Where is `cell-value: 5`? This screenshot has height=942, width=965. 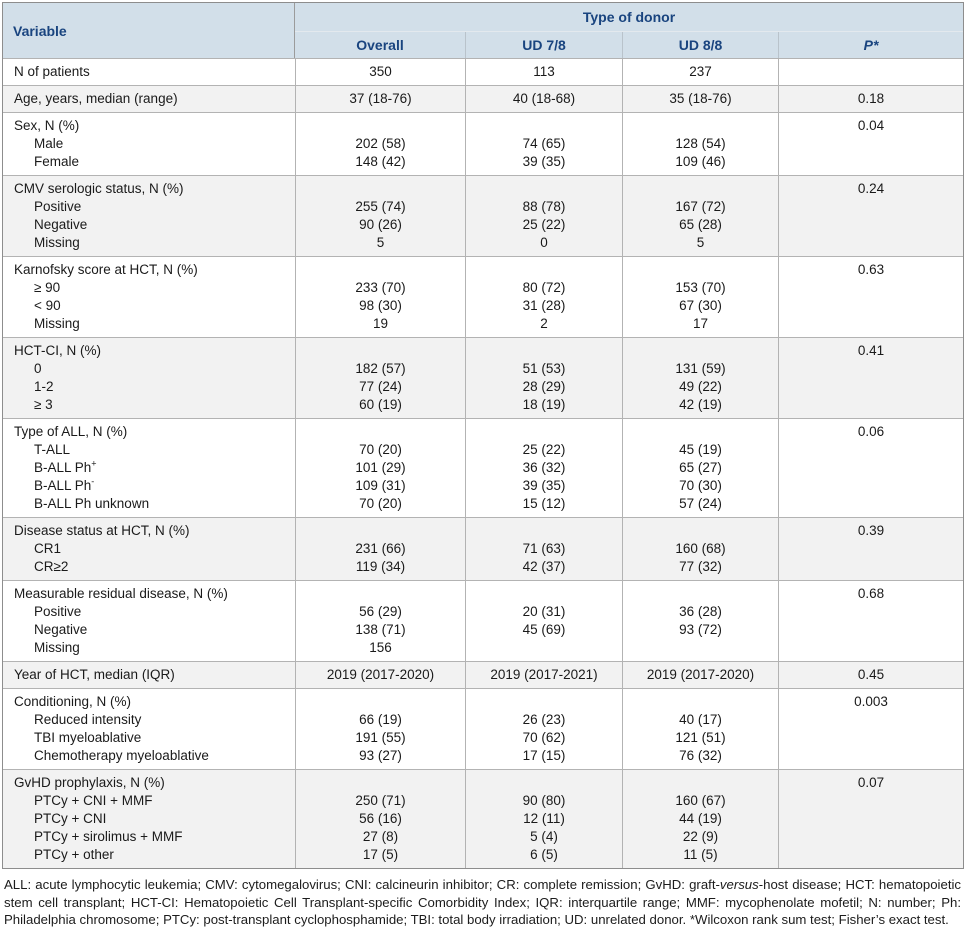
cell-value: 5 is located at coordinates (700, 242).